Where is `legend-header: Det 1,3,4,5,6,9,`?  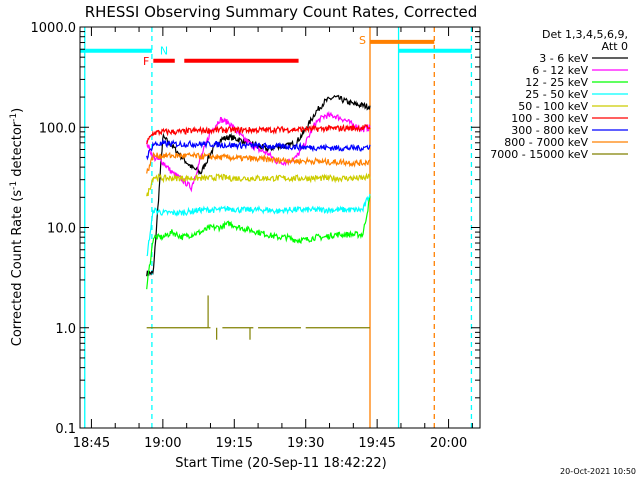
legend-header: Det 1,3,4,5,6,9, is located at coordinates (585, 34).